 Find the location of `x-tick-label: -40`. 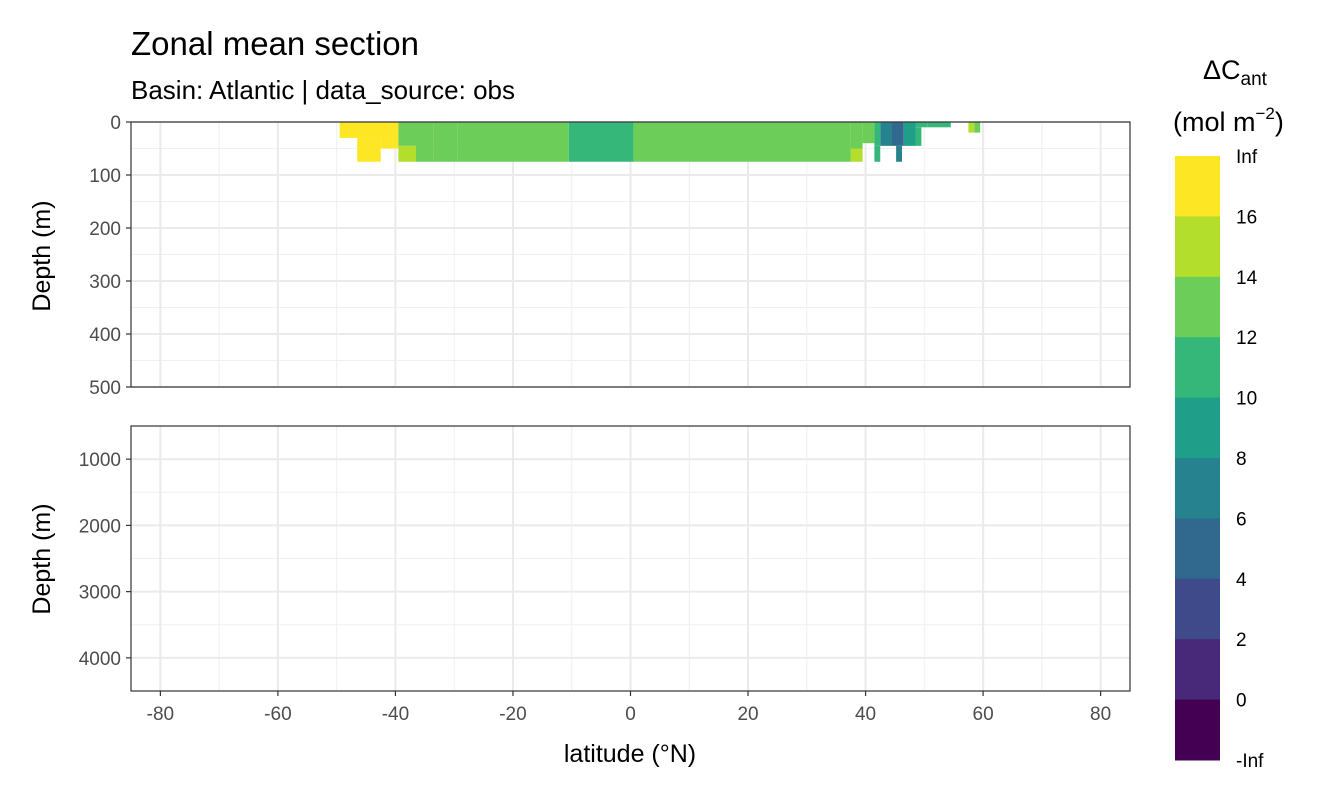

x-tick-label: -40 is located at coordinates (395, 714).